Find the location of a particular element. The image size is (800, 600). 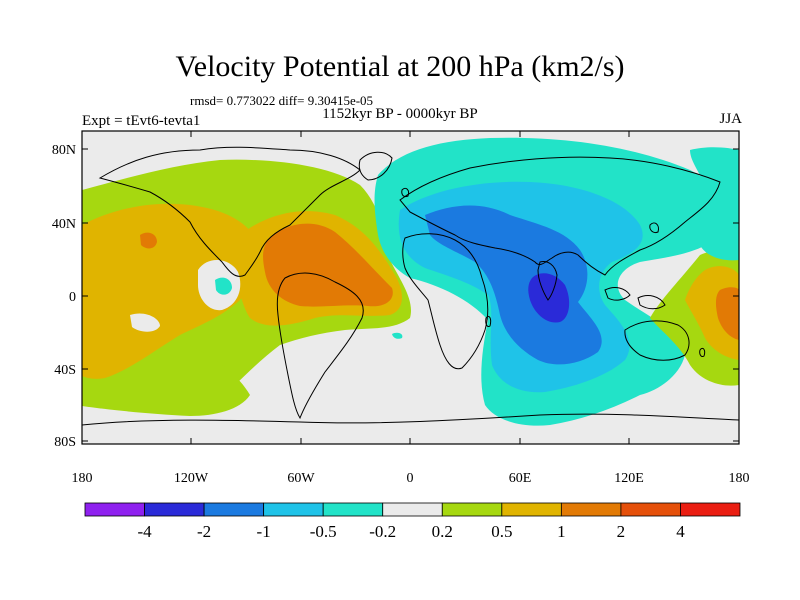

lat-label: 80S is located at coordinates (65, 442).